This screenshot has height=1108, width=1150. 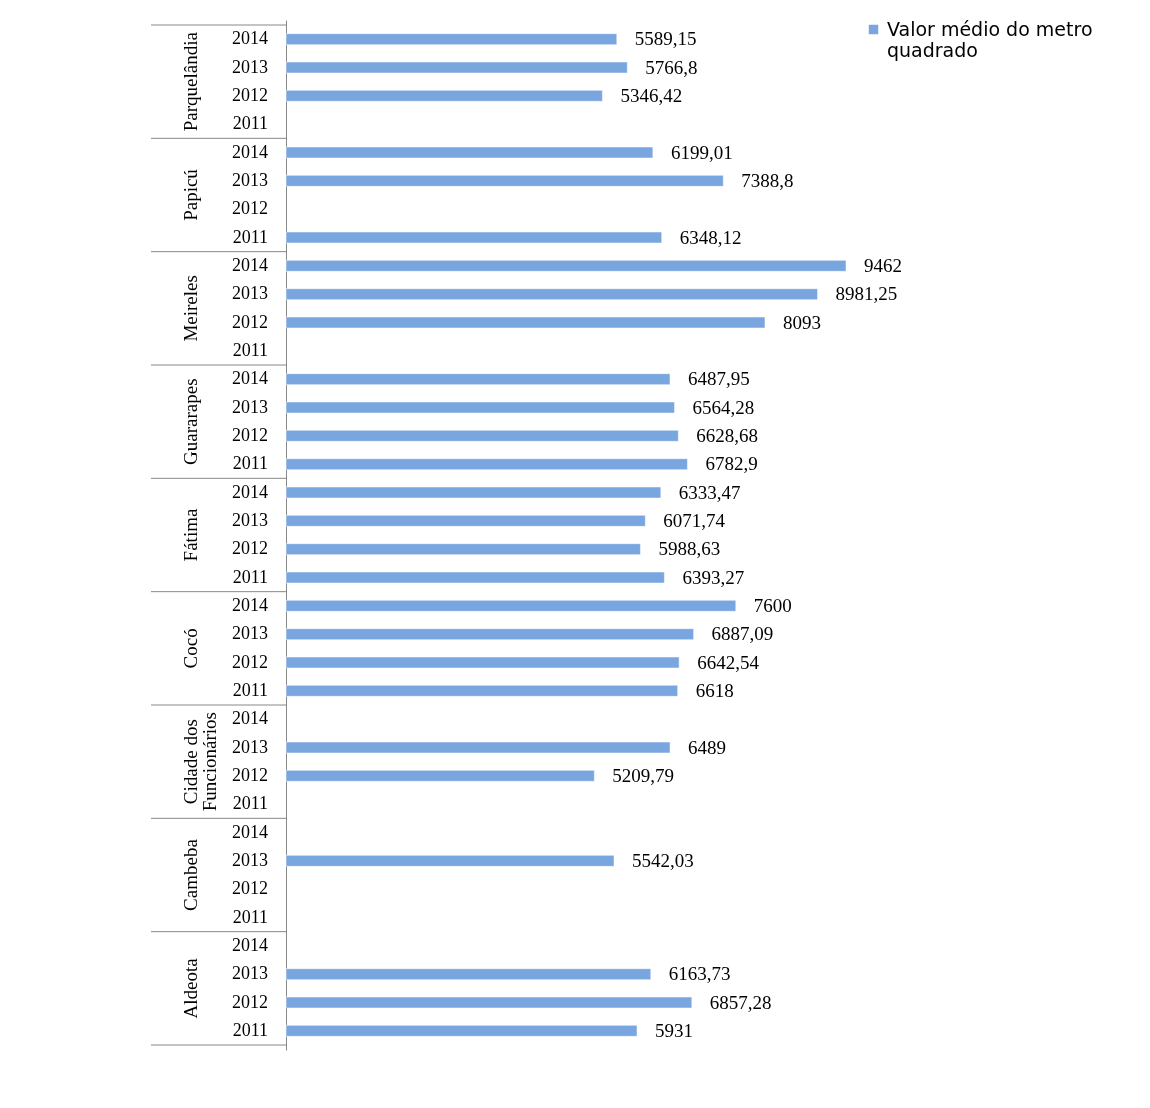 What do you see at coordinates (190, 81) in the screenshot?
I see `text: Parquelândia` at bounding box center [190, 81].